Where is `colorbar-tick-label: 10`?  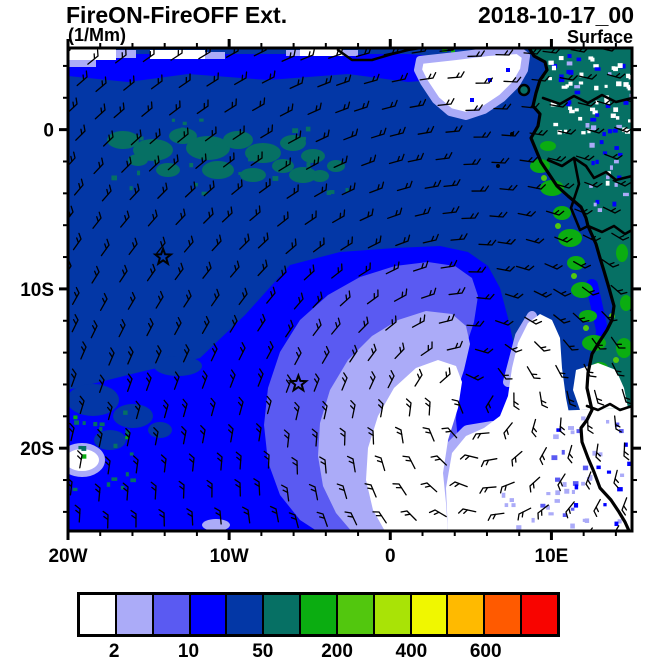
colorbar-tick-label: 10 is located at coordinates (188, 651).